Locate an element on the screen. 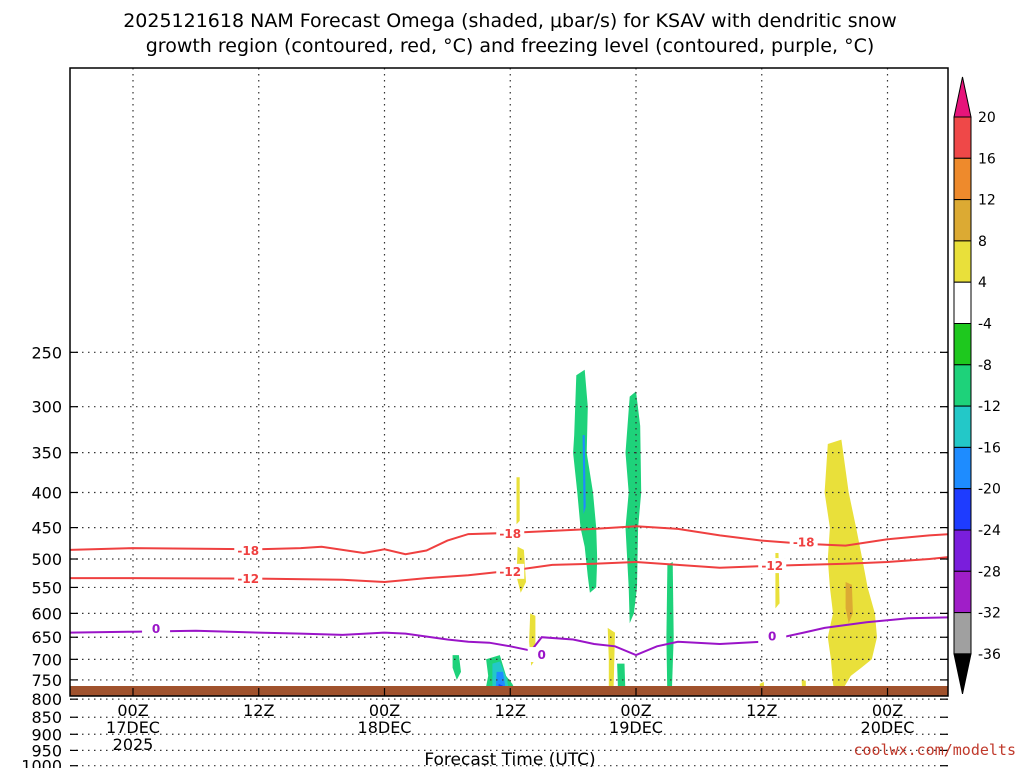 This screenshot has height=768, width=1024. colorbar-label: -28 is located at coordinates (989, 572).